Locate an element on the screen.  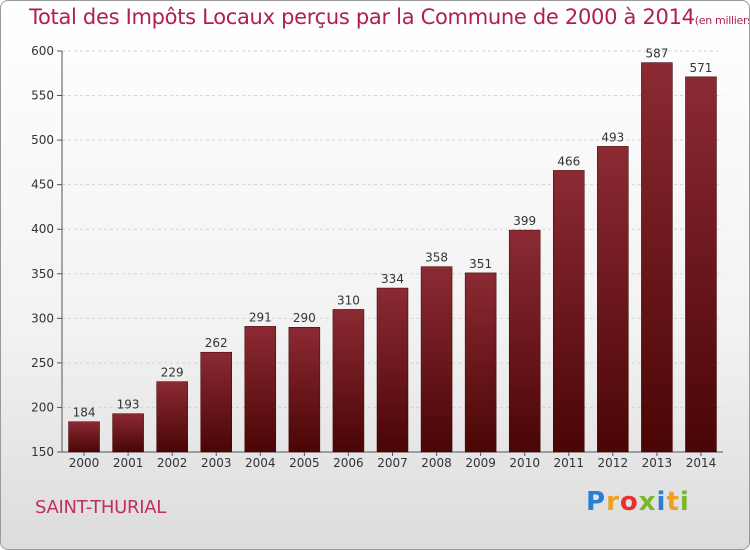
bar-value-label: 351 is located at coordinates (480, 264).